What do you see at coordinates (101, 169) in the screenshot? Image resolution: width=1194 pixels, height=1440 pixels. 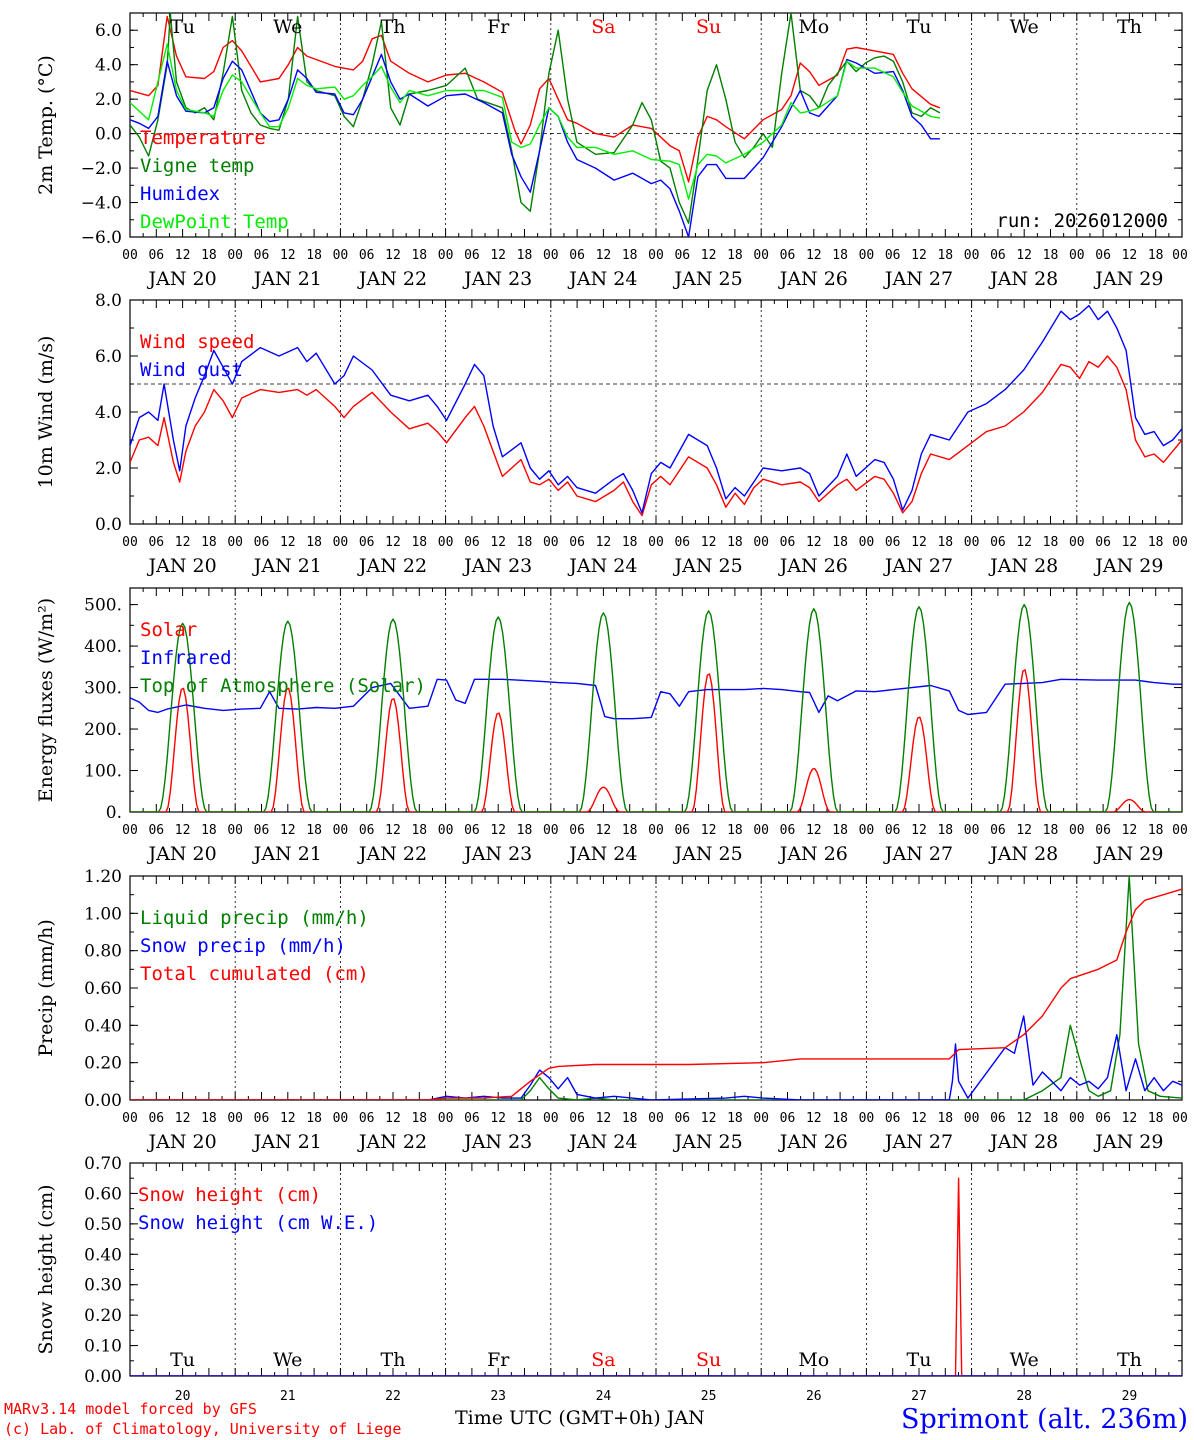 I see `y-tick-label: −2.0` at bounding box center [101, 169].